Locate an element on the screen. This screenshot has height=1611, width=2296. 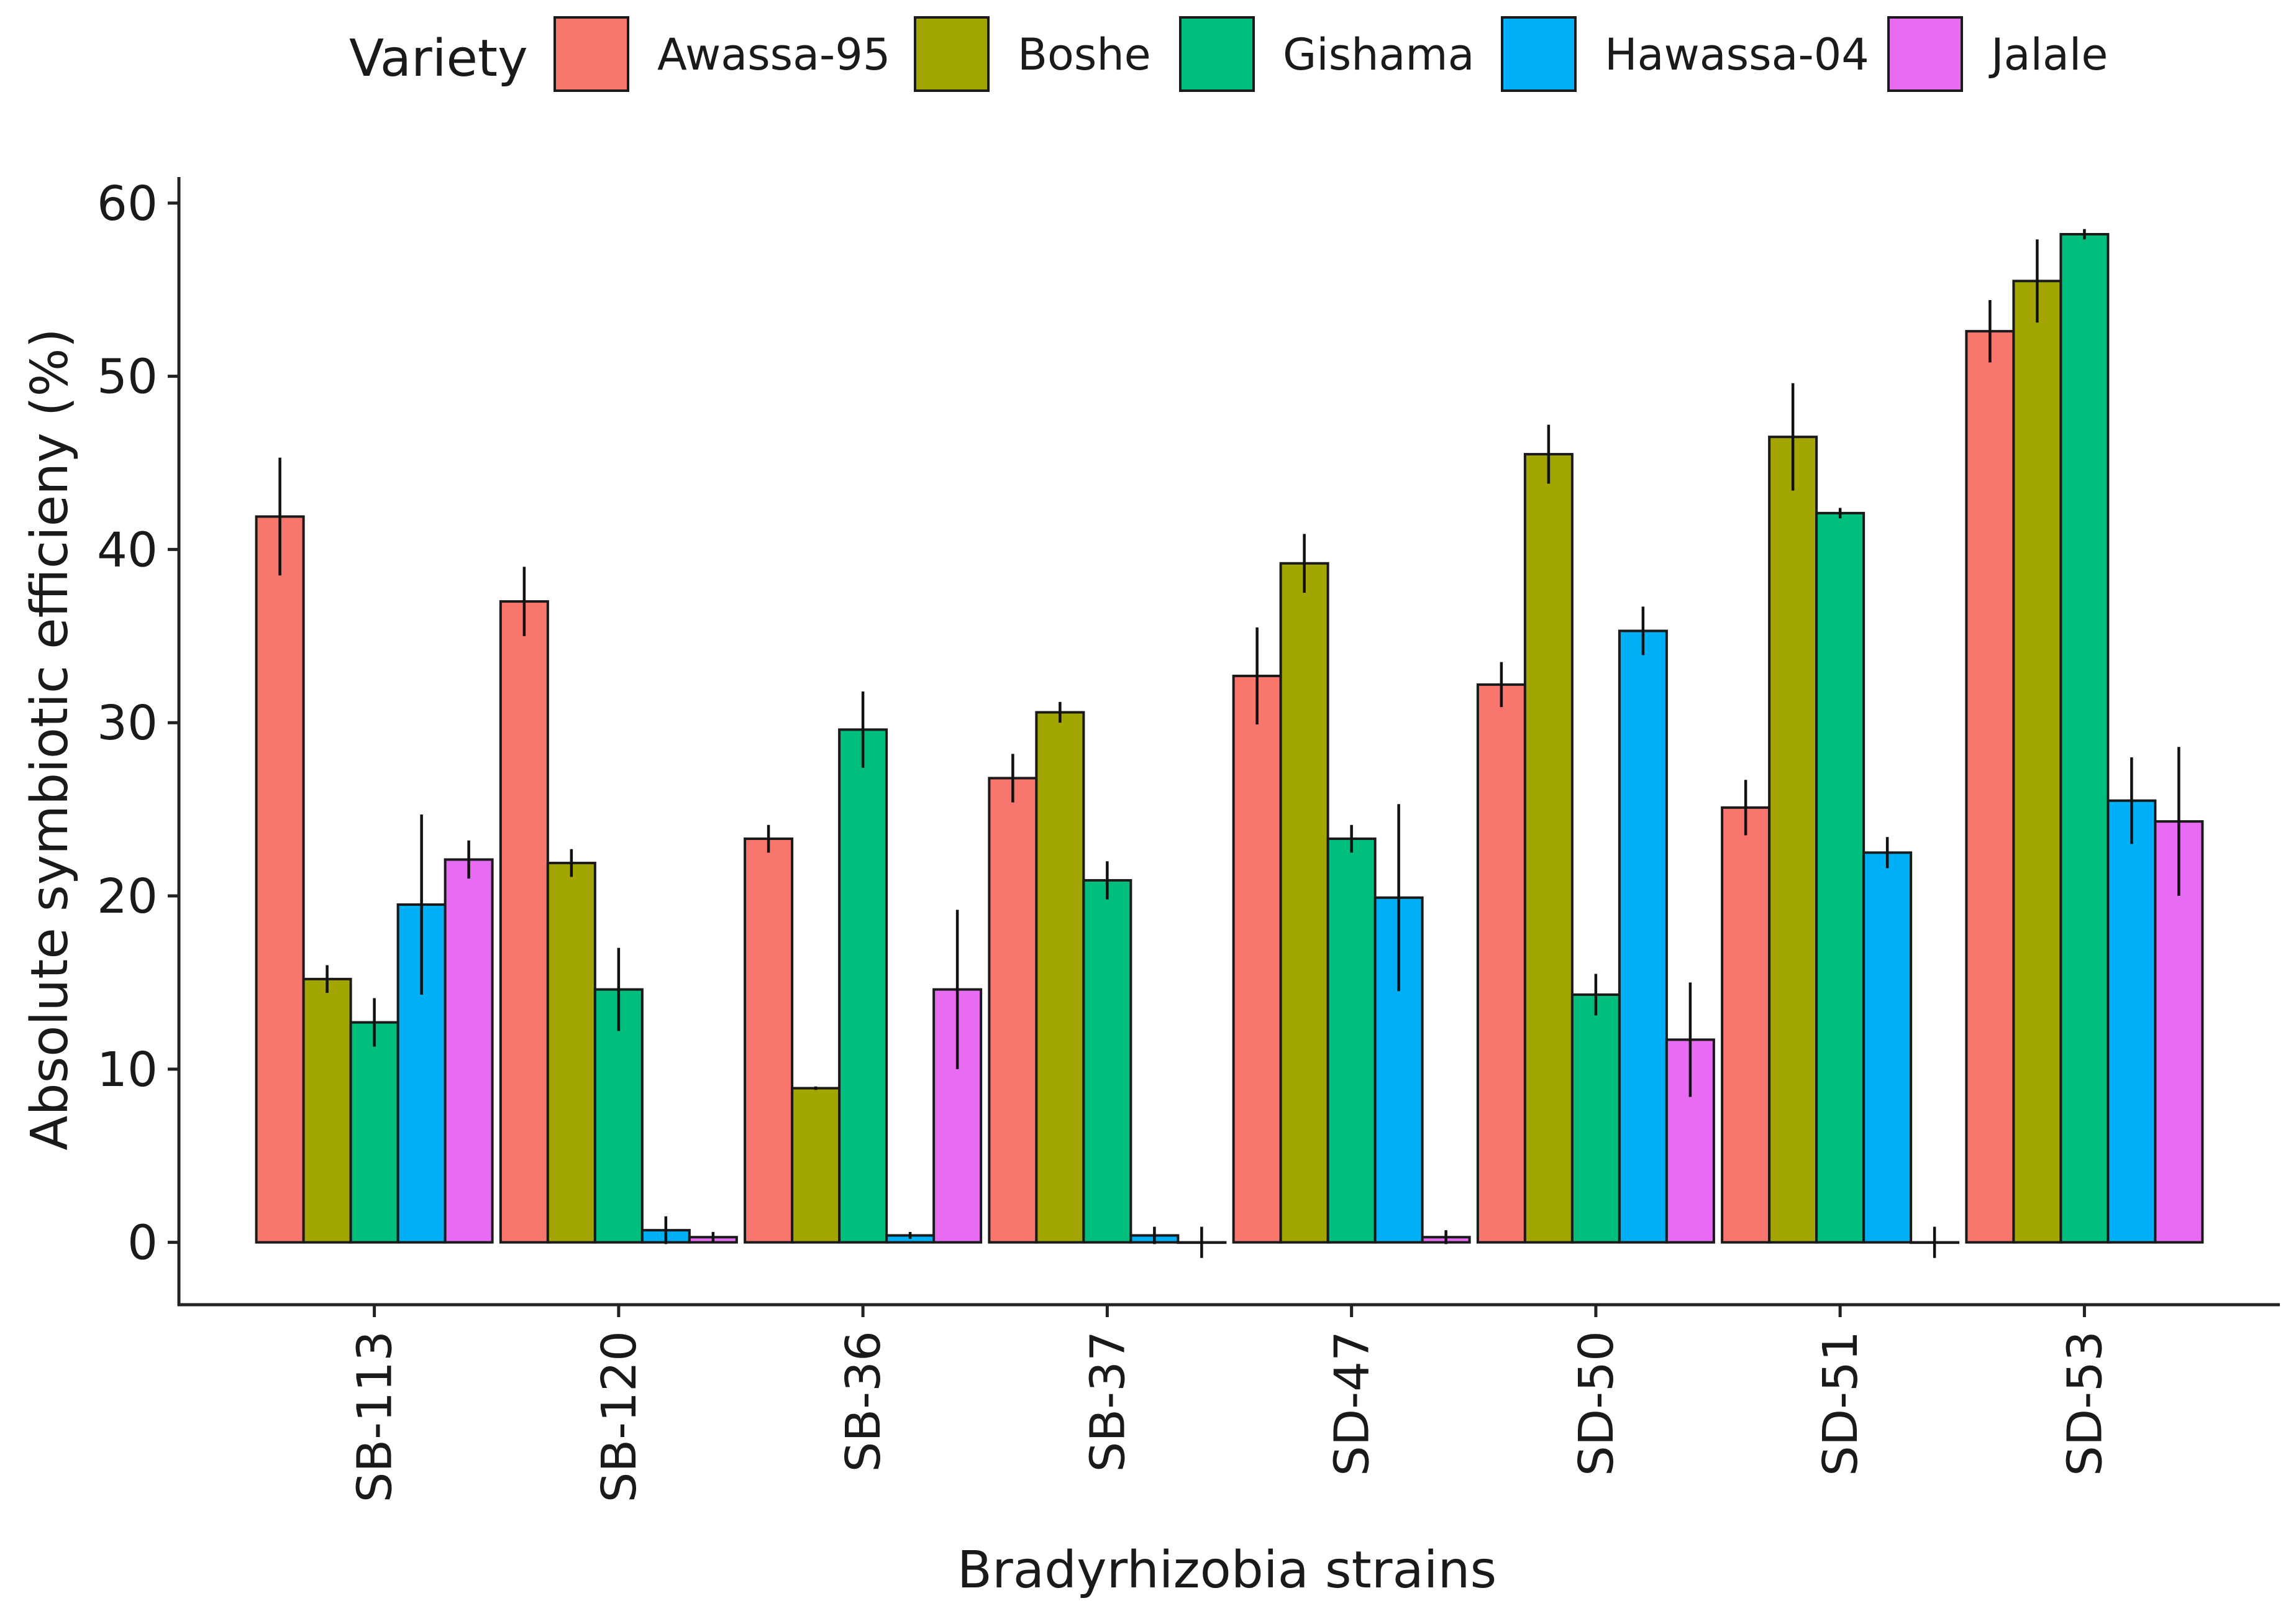
y-tick-label: 30 is located at coordinates (127, 723).